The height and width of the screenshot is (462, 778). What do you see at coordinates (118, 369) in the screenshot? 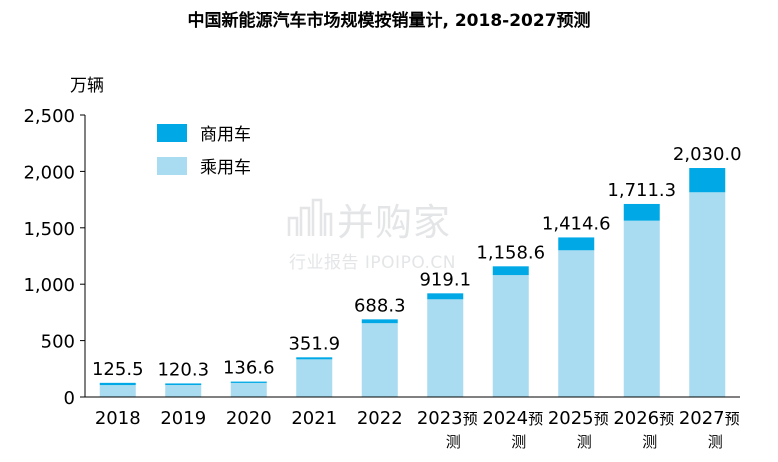
I see `bar-total-label: 125.5` at bounding box center [118, 369].